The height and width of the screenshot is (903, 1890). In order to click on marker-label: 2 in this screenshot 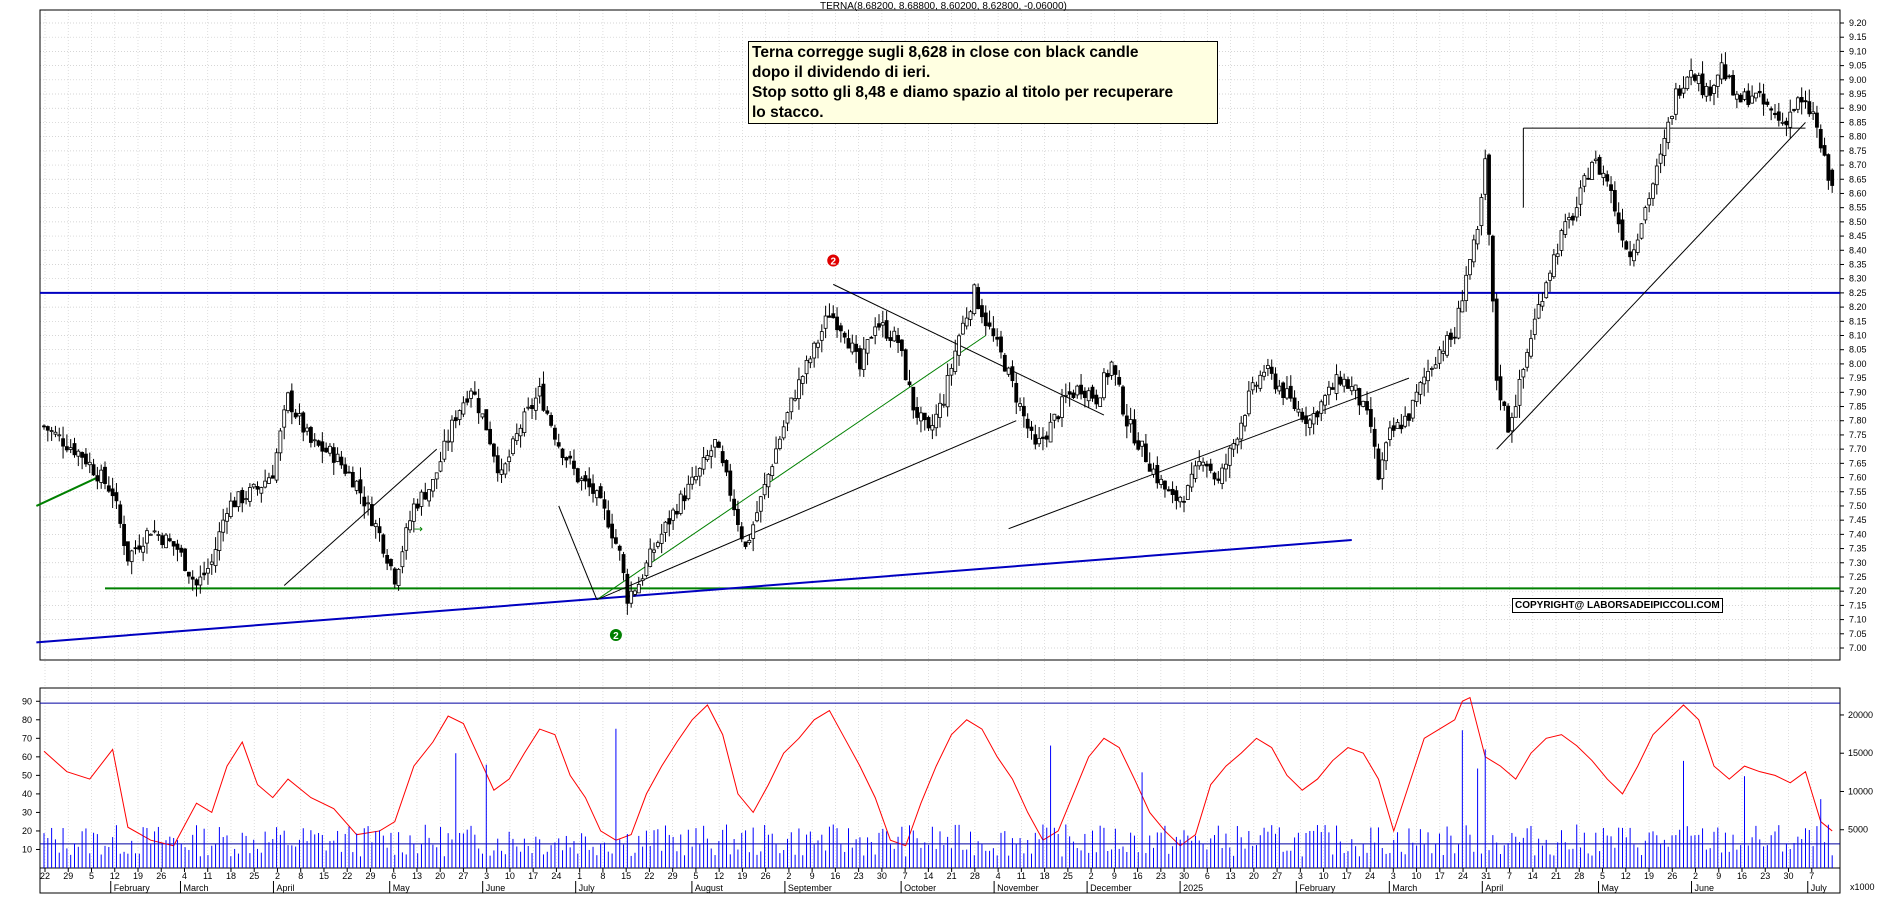, I will do `click(833, 261)`.